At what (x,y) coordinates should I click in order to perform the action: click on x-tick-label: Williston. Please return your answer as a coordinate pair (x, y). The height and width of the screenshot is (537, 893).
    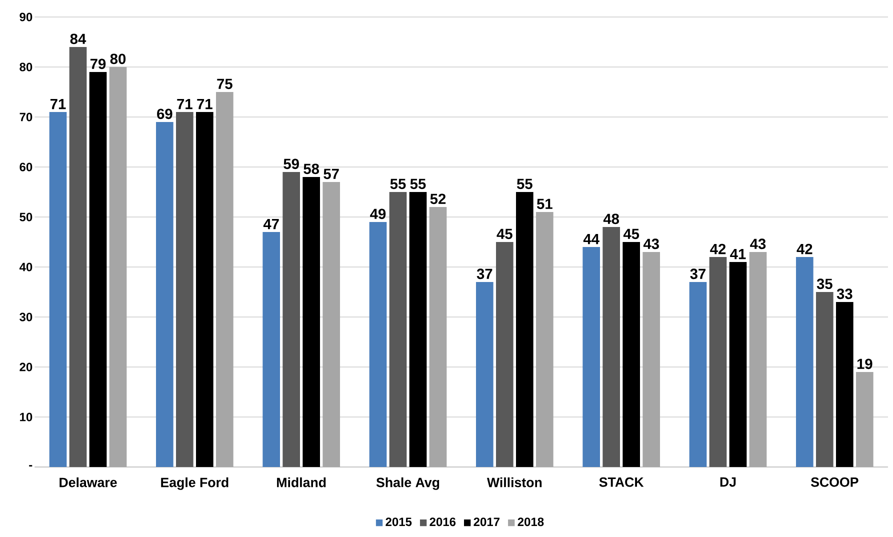
    Looking at the image, I should click on (514, 482).